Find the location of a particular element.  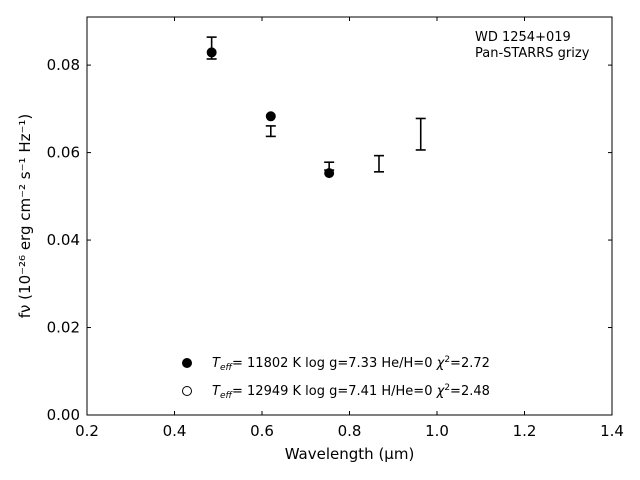

x-tick-label: 1.2 is located at coordinates (525, 431).